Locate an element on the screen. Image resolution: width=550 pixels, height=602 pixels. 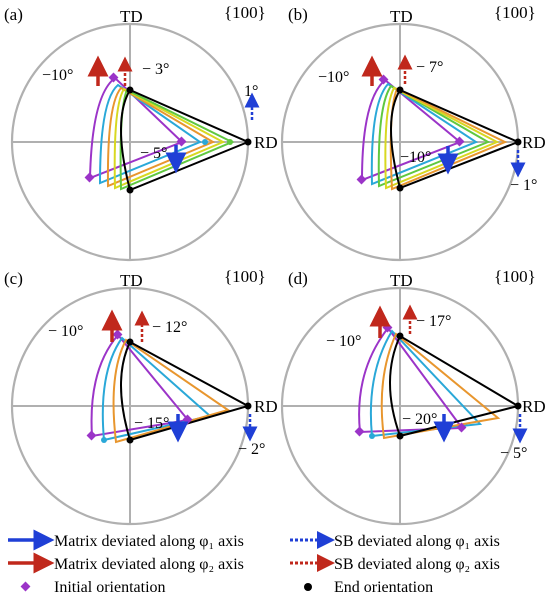
sb-phi2-angle: − 17° is located at coordinates (433, 321).